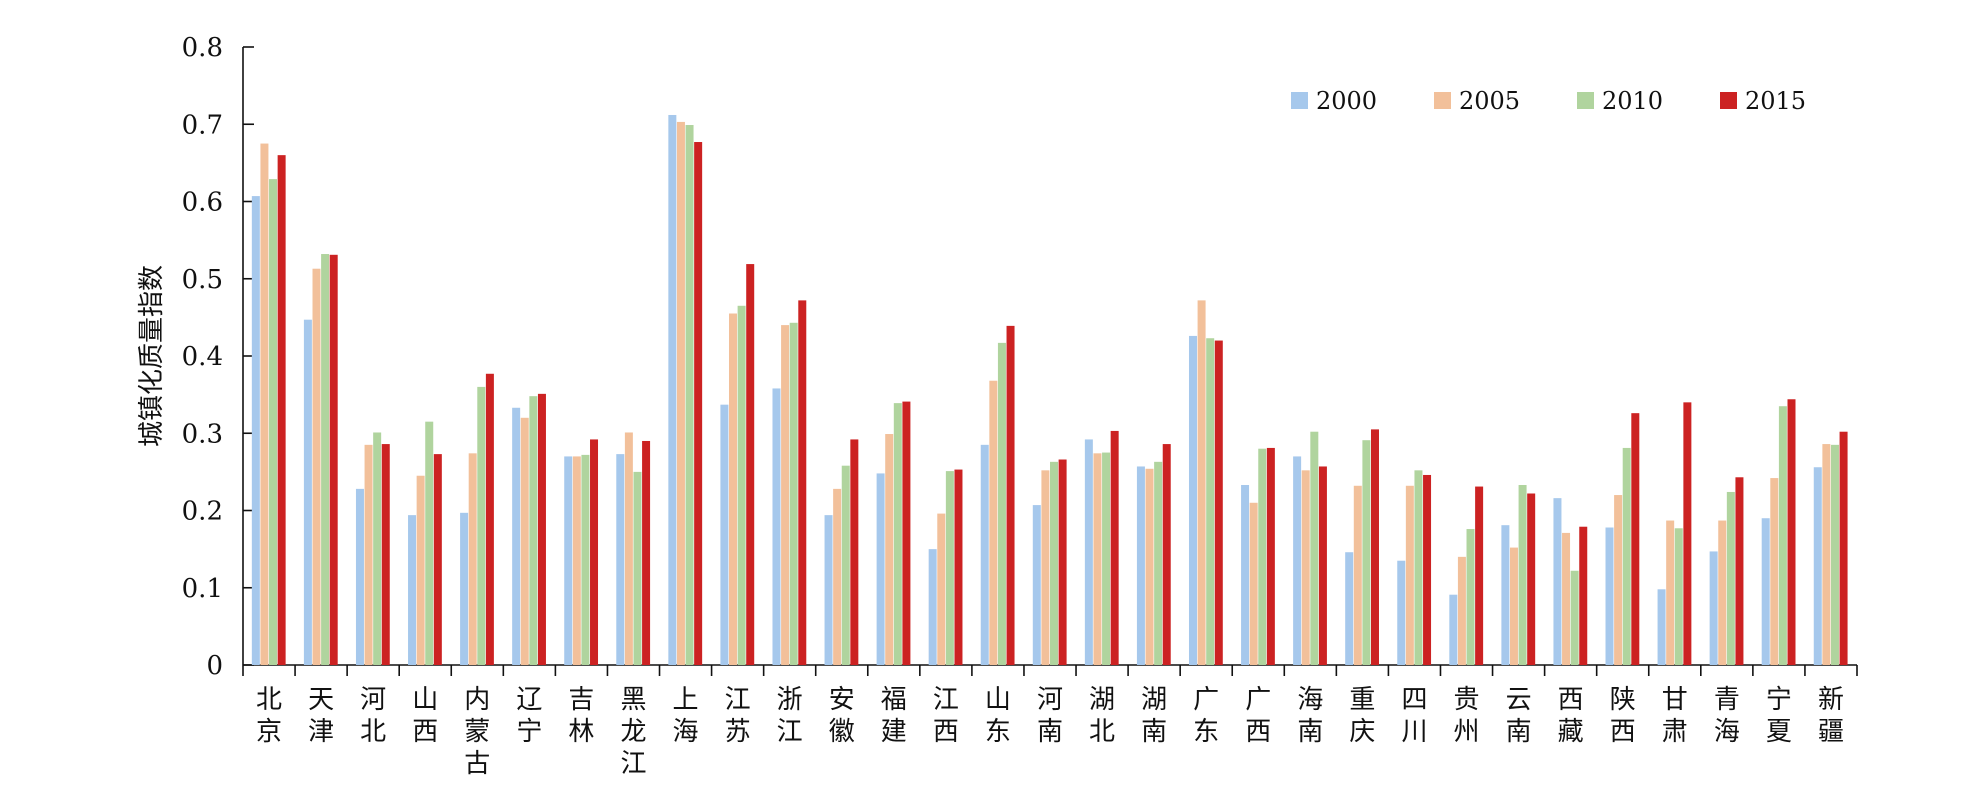 The image size is (1980, 794). Describe the element at coordinates (1834, 554) in the screenshot. I see `bar-2010-新疆` at that location.